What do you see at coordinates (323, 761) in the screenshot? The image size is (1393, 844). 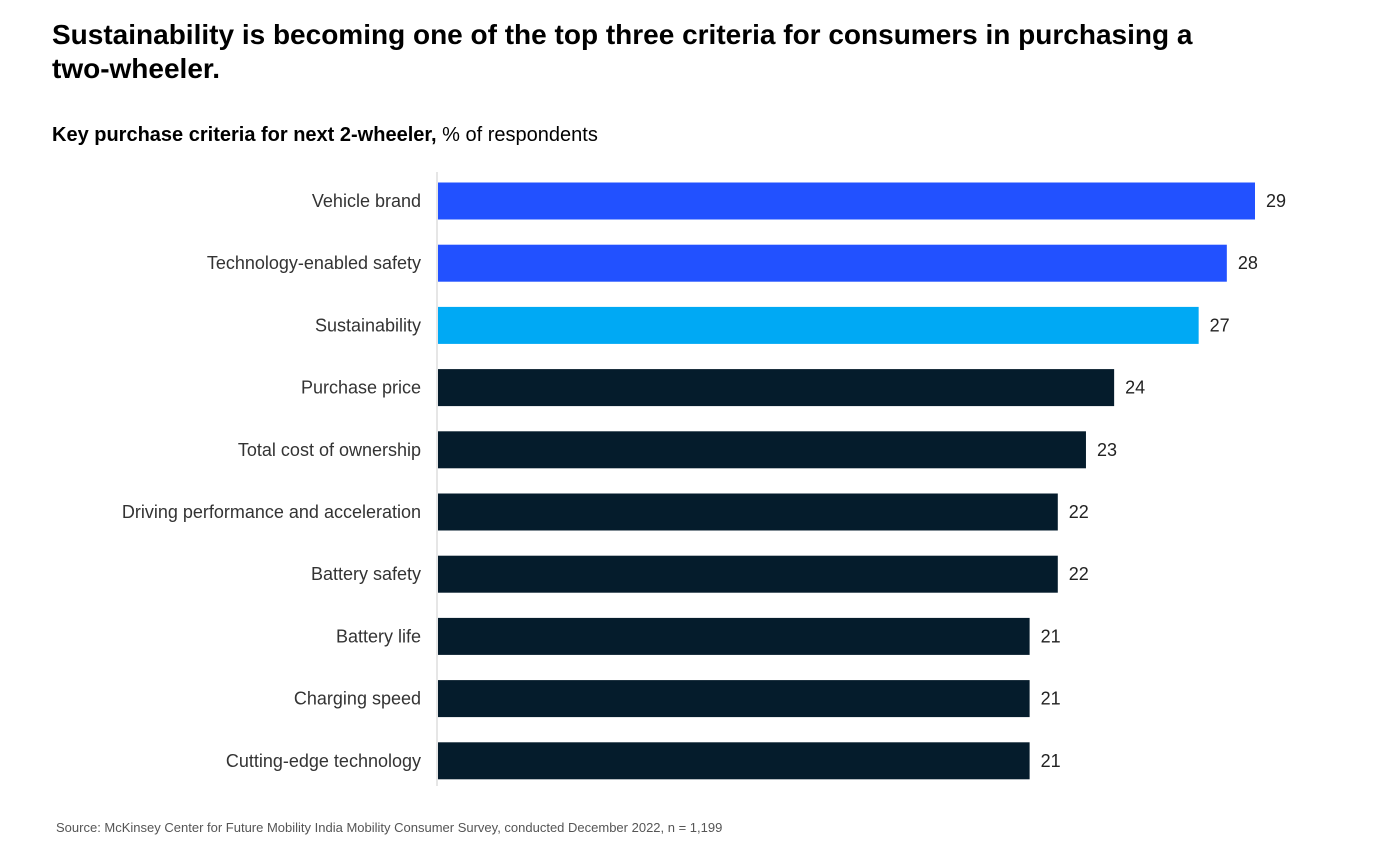 I see `category-label: Cutting-edge technology` at bounding box center [323, 761].